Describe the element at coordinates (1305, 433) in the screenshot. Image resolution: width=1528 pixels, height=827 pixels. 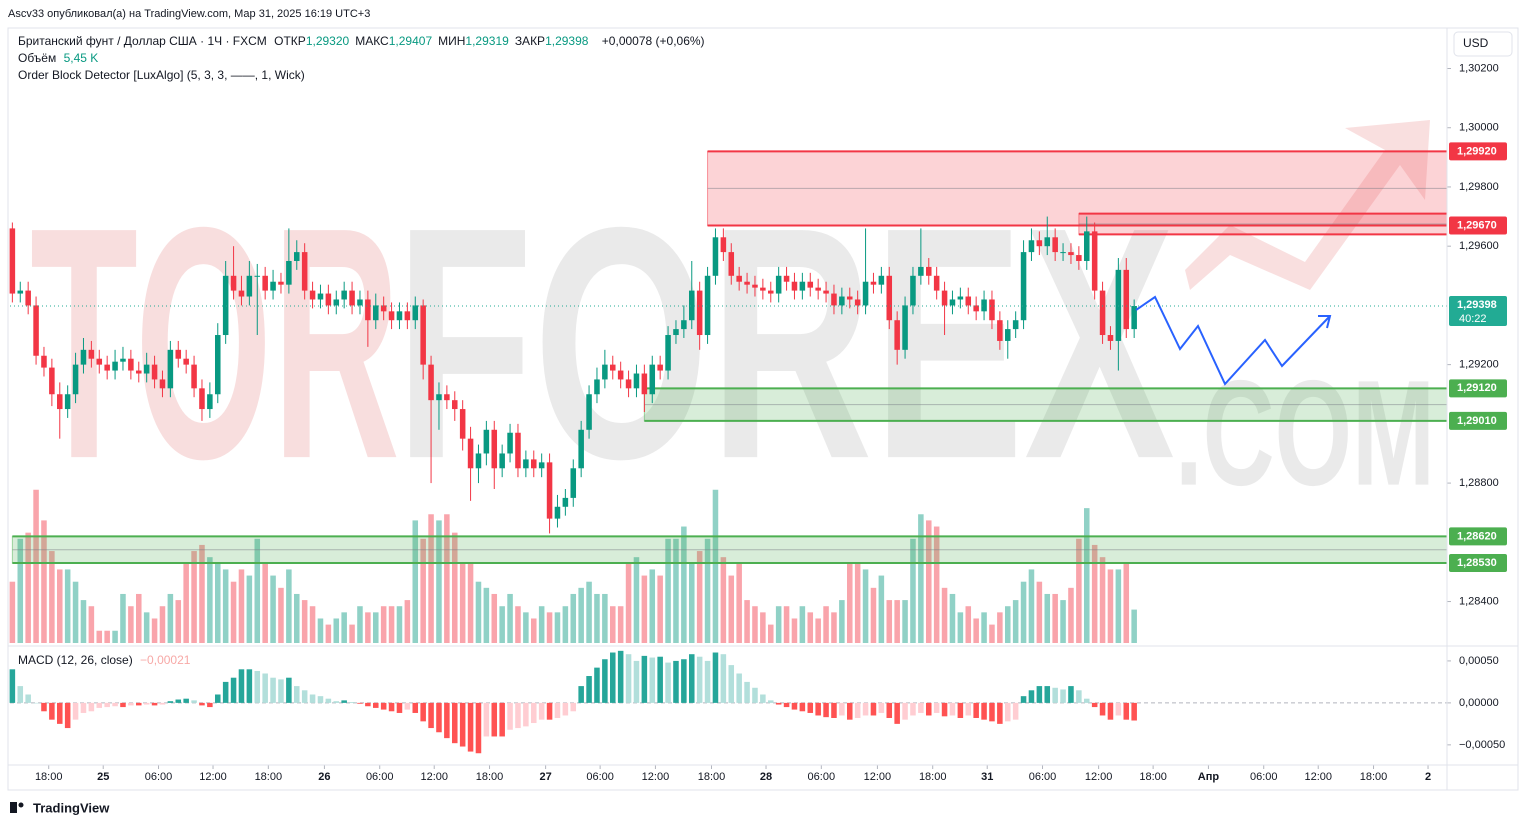
I see `watermark-com: .COM` at that location.